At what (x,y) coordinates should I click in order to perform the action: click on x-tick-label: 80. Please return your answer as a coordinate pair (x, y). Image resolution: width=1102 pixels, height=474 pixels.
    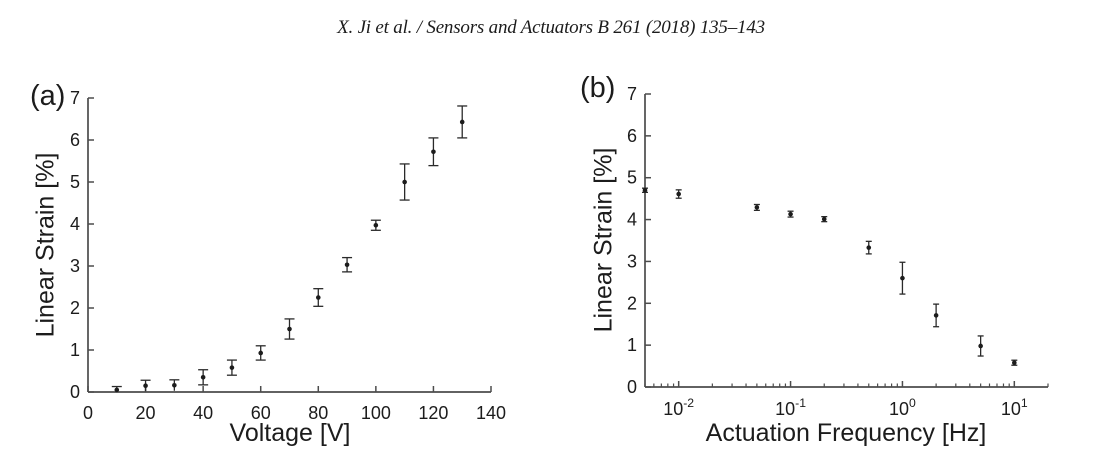
    Looking at the image, I should click on (318, 413).